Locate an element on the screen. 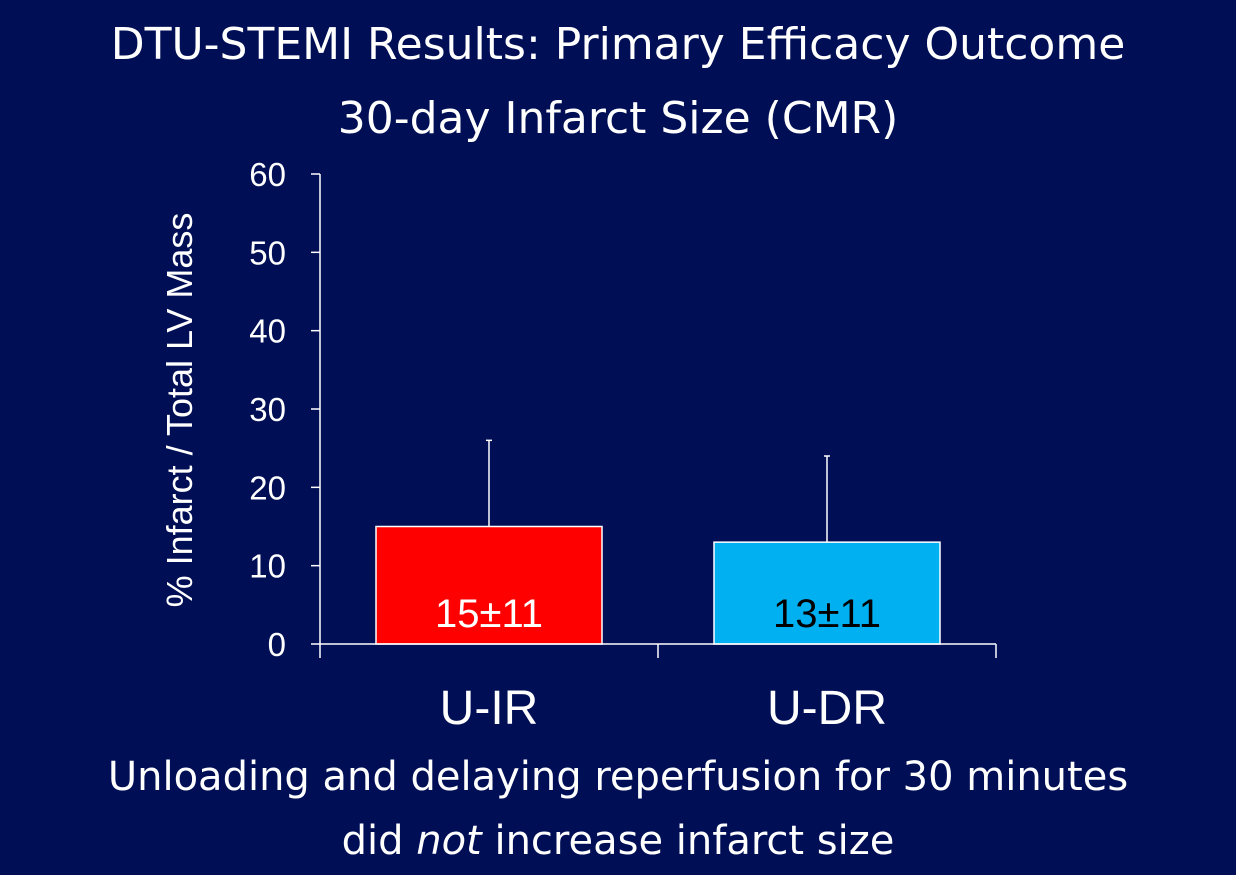 This screenshot has width=1236, height=875. y-tick-label: 20 is located at coordinates (267, 487).